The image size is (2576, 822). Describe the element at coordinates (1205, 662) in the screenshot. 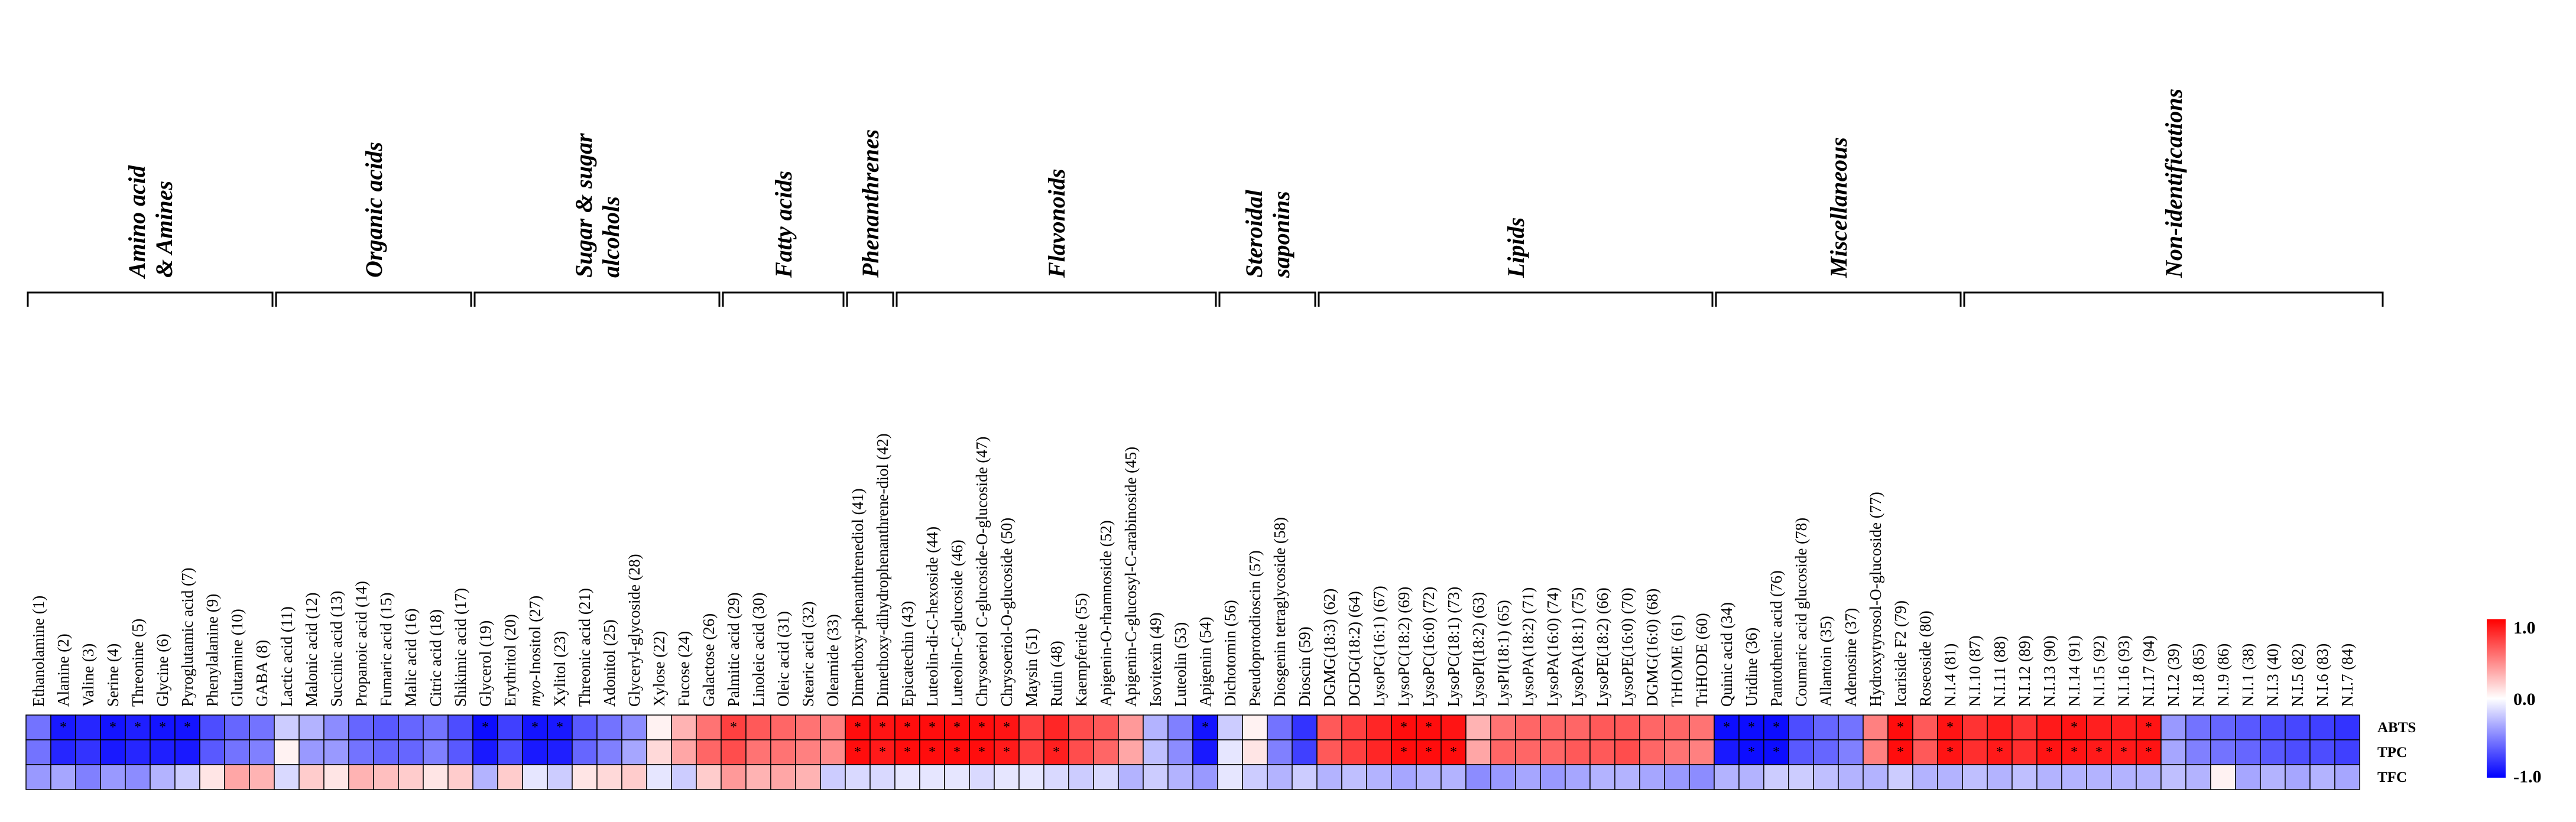

I see `column-label: Apigenin (54)` at that location.